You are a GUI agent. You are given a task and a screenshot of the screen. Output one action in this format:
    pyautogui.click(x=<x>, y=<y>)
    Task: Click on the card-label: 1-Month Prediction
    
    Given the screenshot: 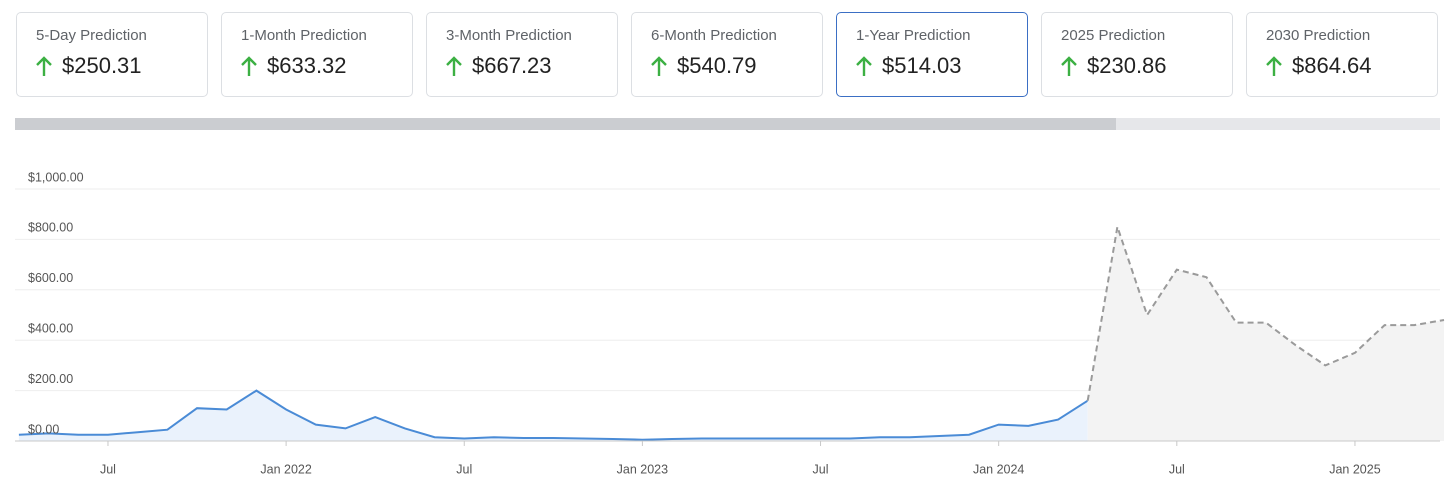 What is the action you would take?
    pyautogui.click(x=304, y=35)
    